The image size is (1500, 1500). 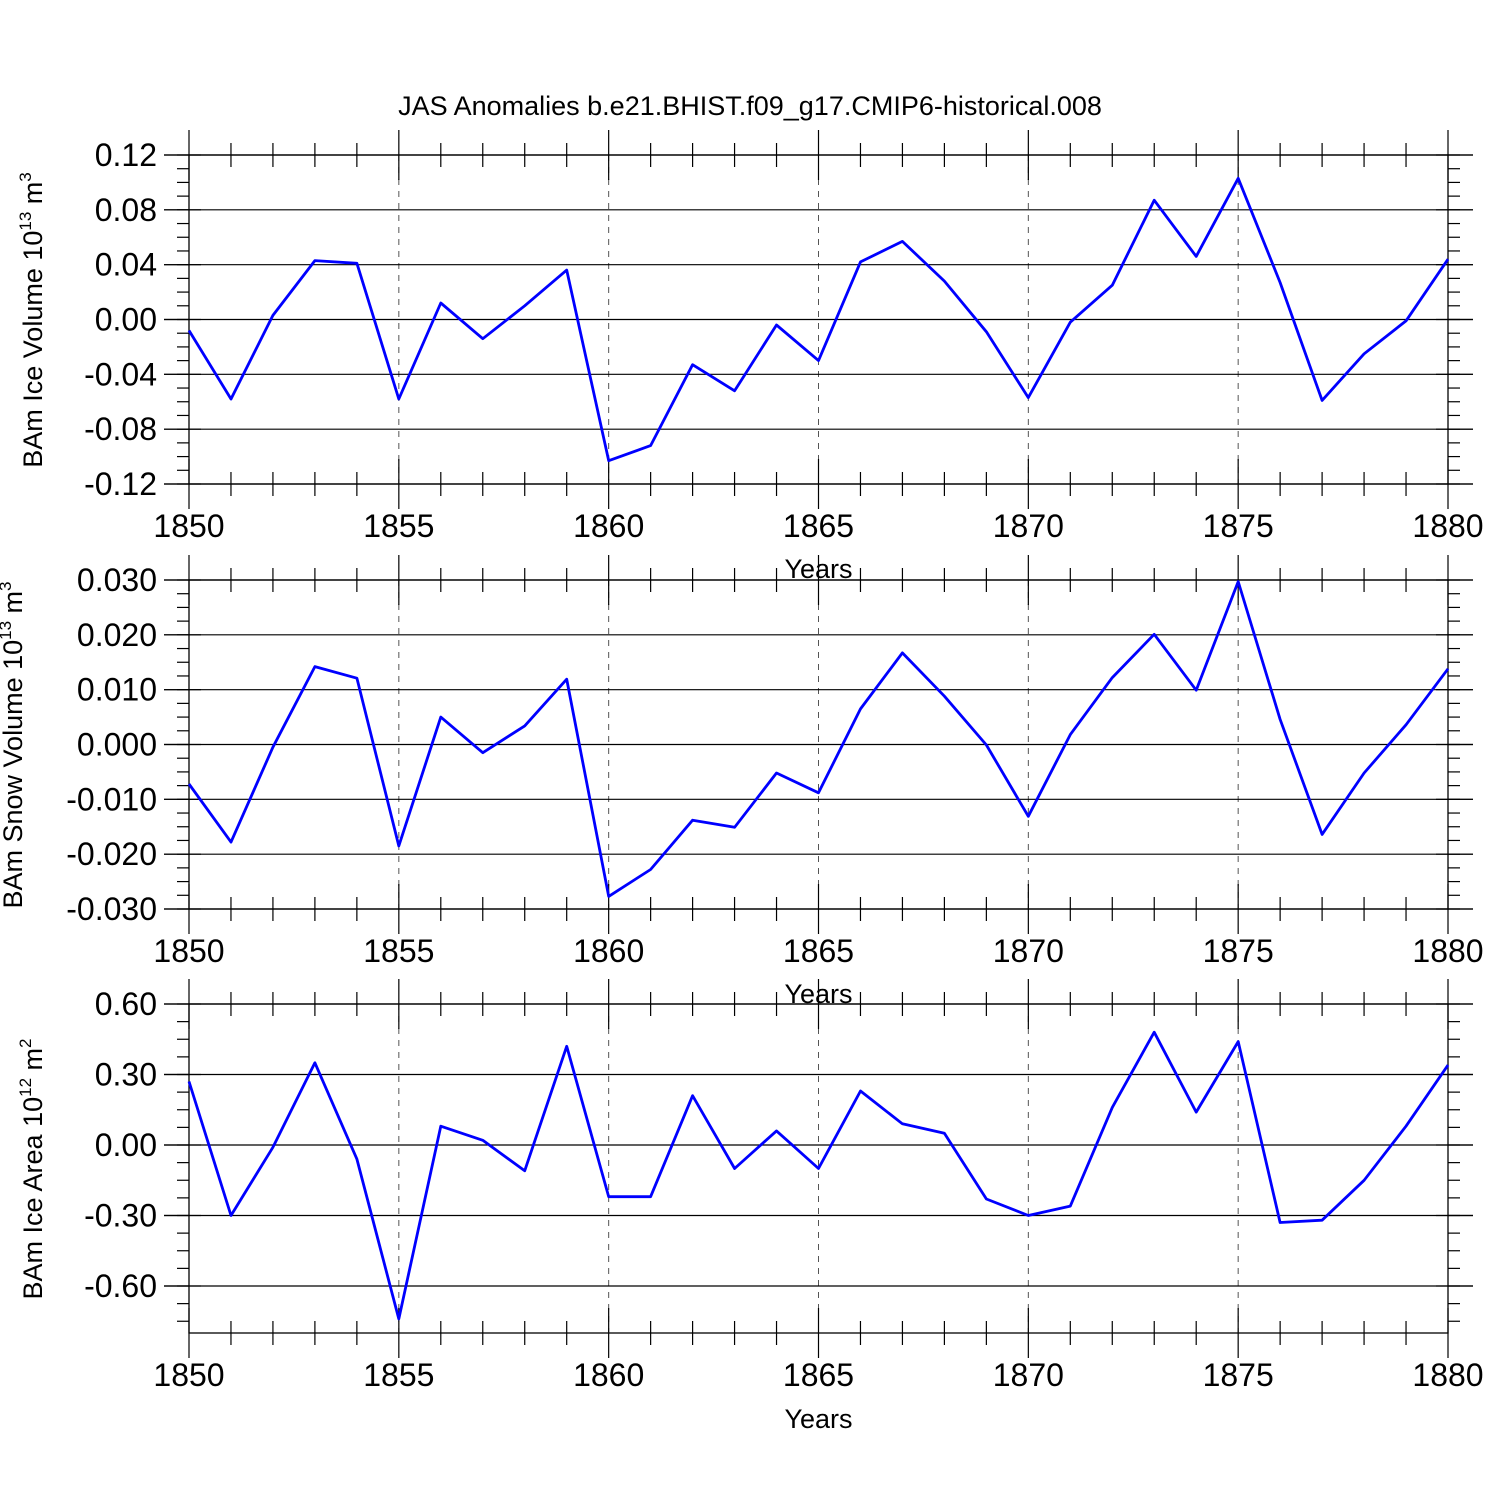 I want to click on y-tick-label: -0.12, so click(x=120, y=484).